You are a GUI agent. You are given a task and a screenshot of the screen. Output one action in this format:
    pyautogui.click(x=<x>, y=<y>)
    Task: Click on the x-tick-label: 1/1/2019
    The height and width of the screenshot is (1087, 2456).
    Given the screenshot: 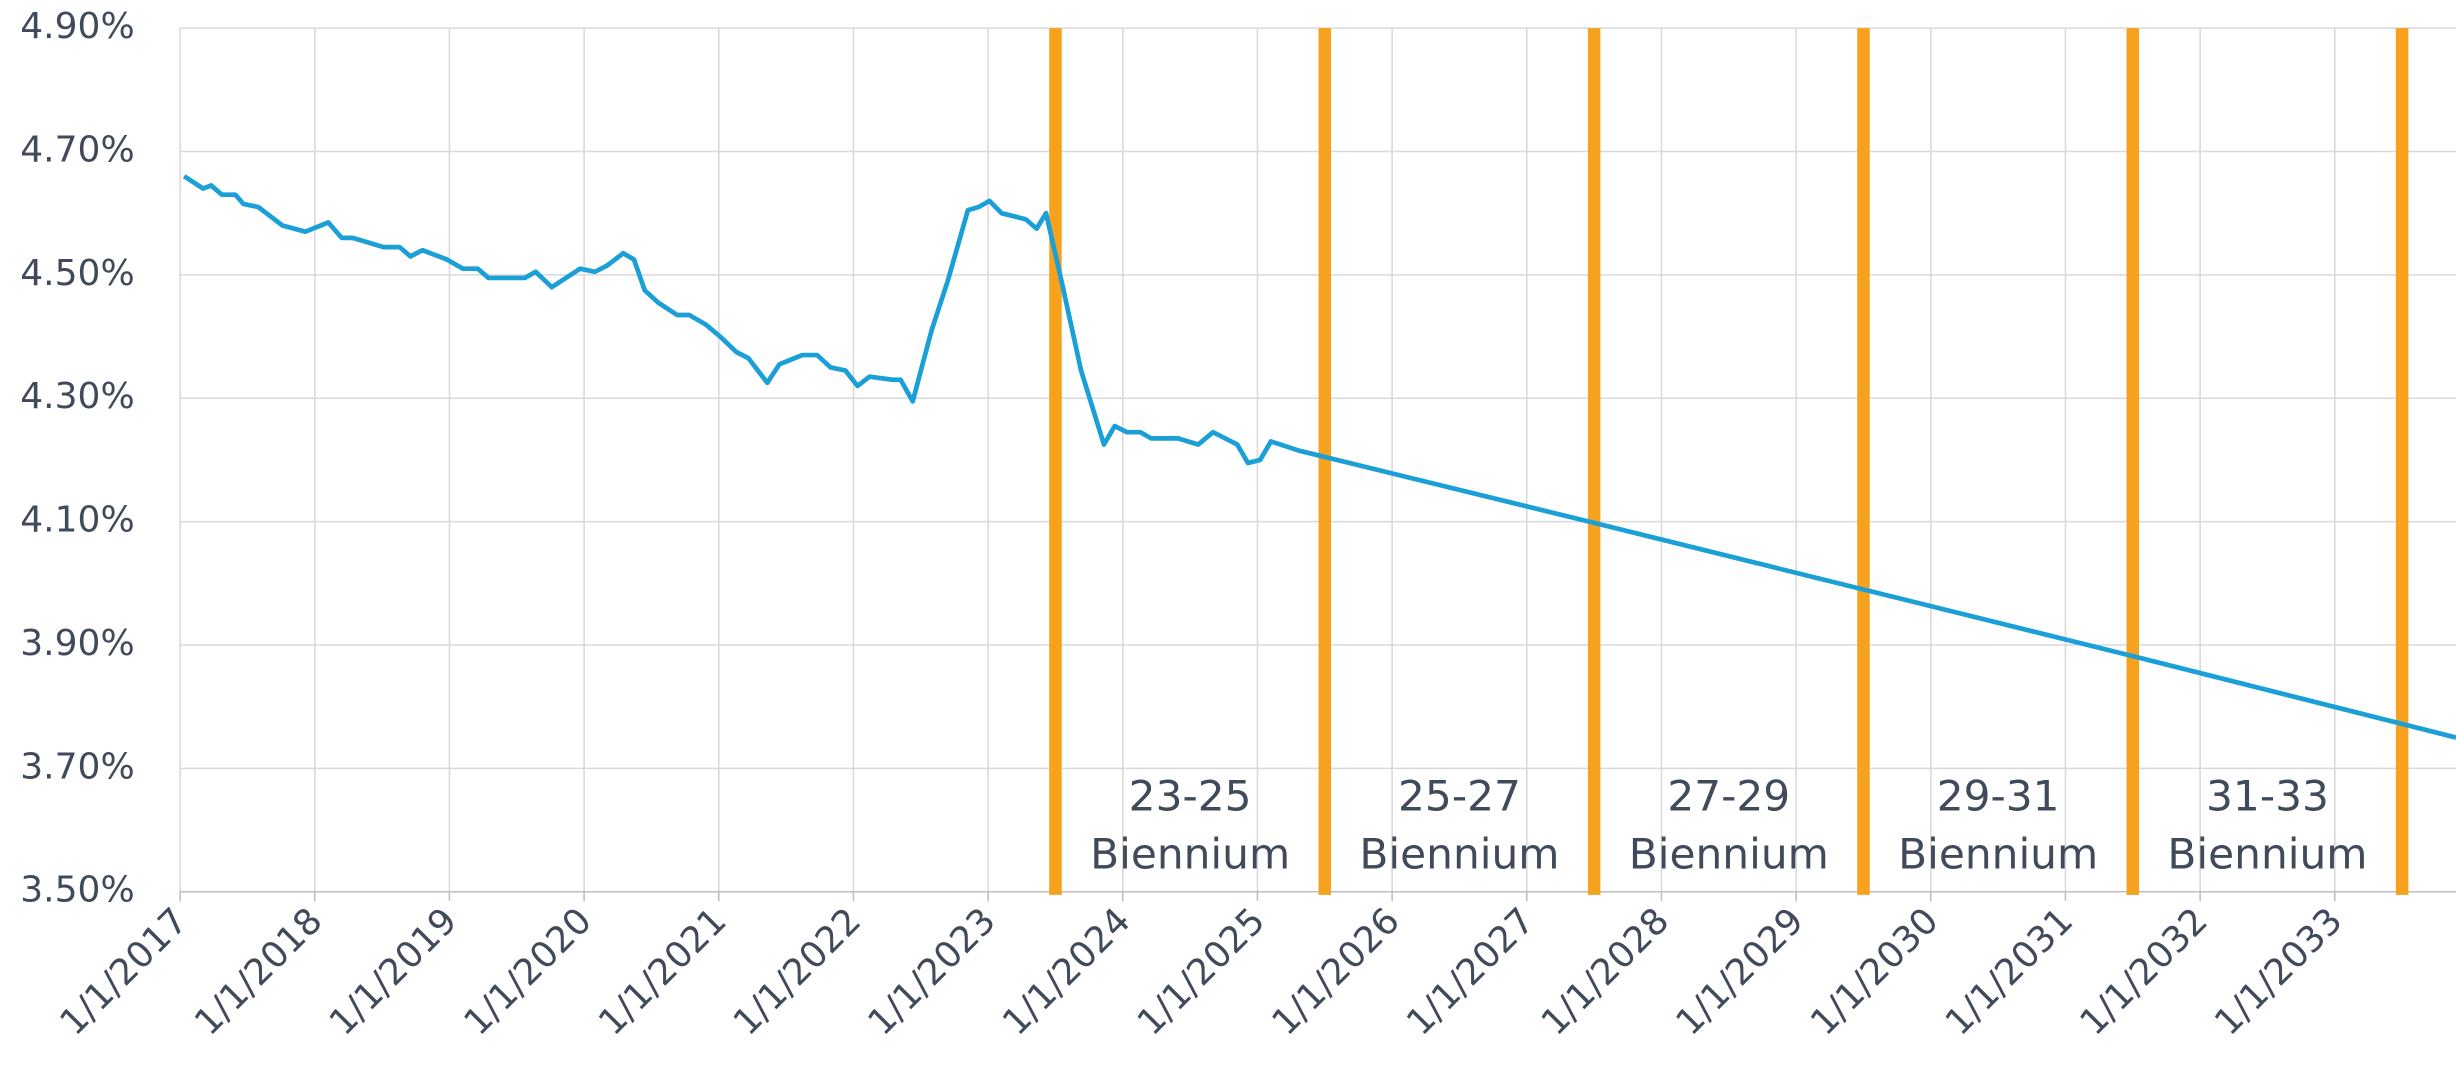 What is the action you would take?
    pyautogui.click(x=393, y=971)
    